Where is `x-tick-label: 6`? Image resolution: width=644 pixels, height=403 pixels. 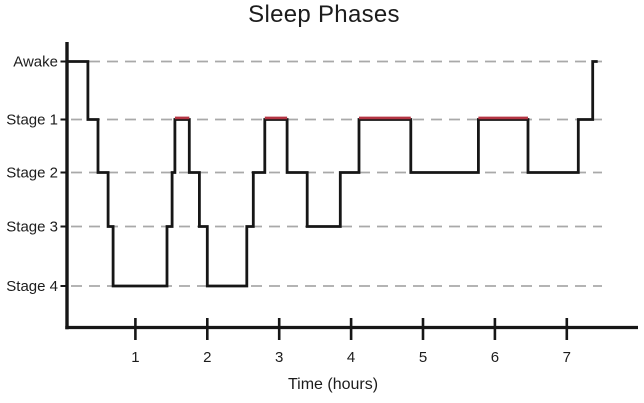
x-tick-label: 6 is located at coordinates (495, 357).